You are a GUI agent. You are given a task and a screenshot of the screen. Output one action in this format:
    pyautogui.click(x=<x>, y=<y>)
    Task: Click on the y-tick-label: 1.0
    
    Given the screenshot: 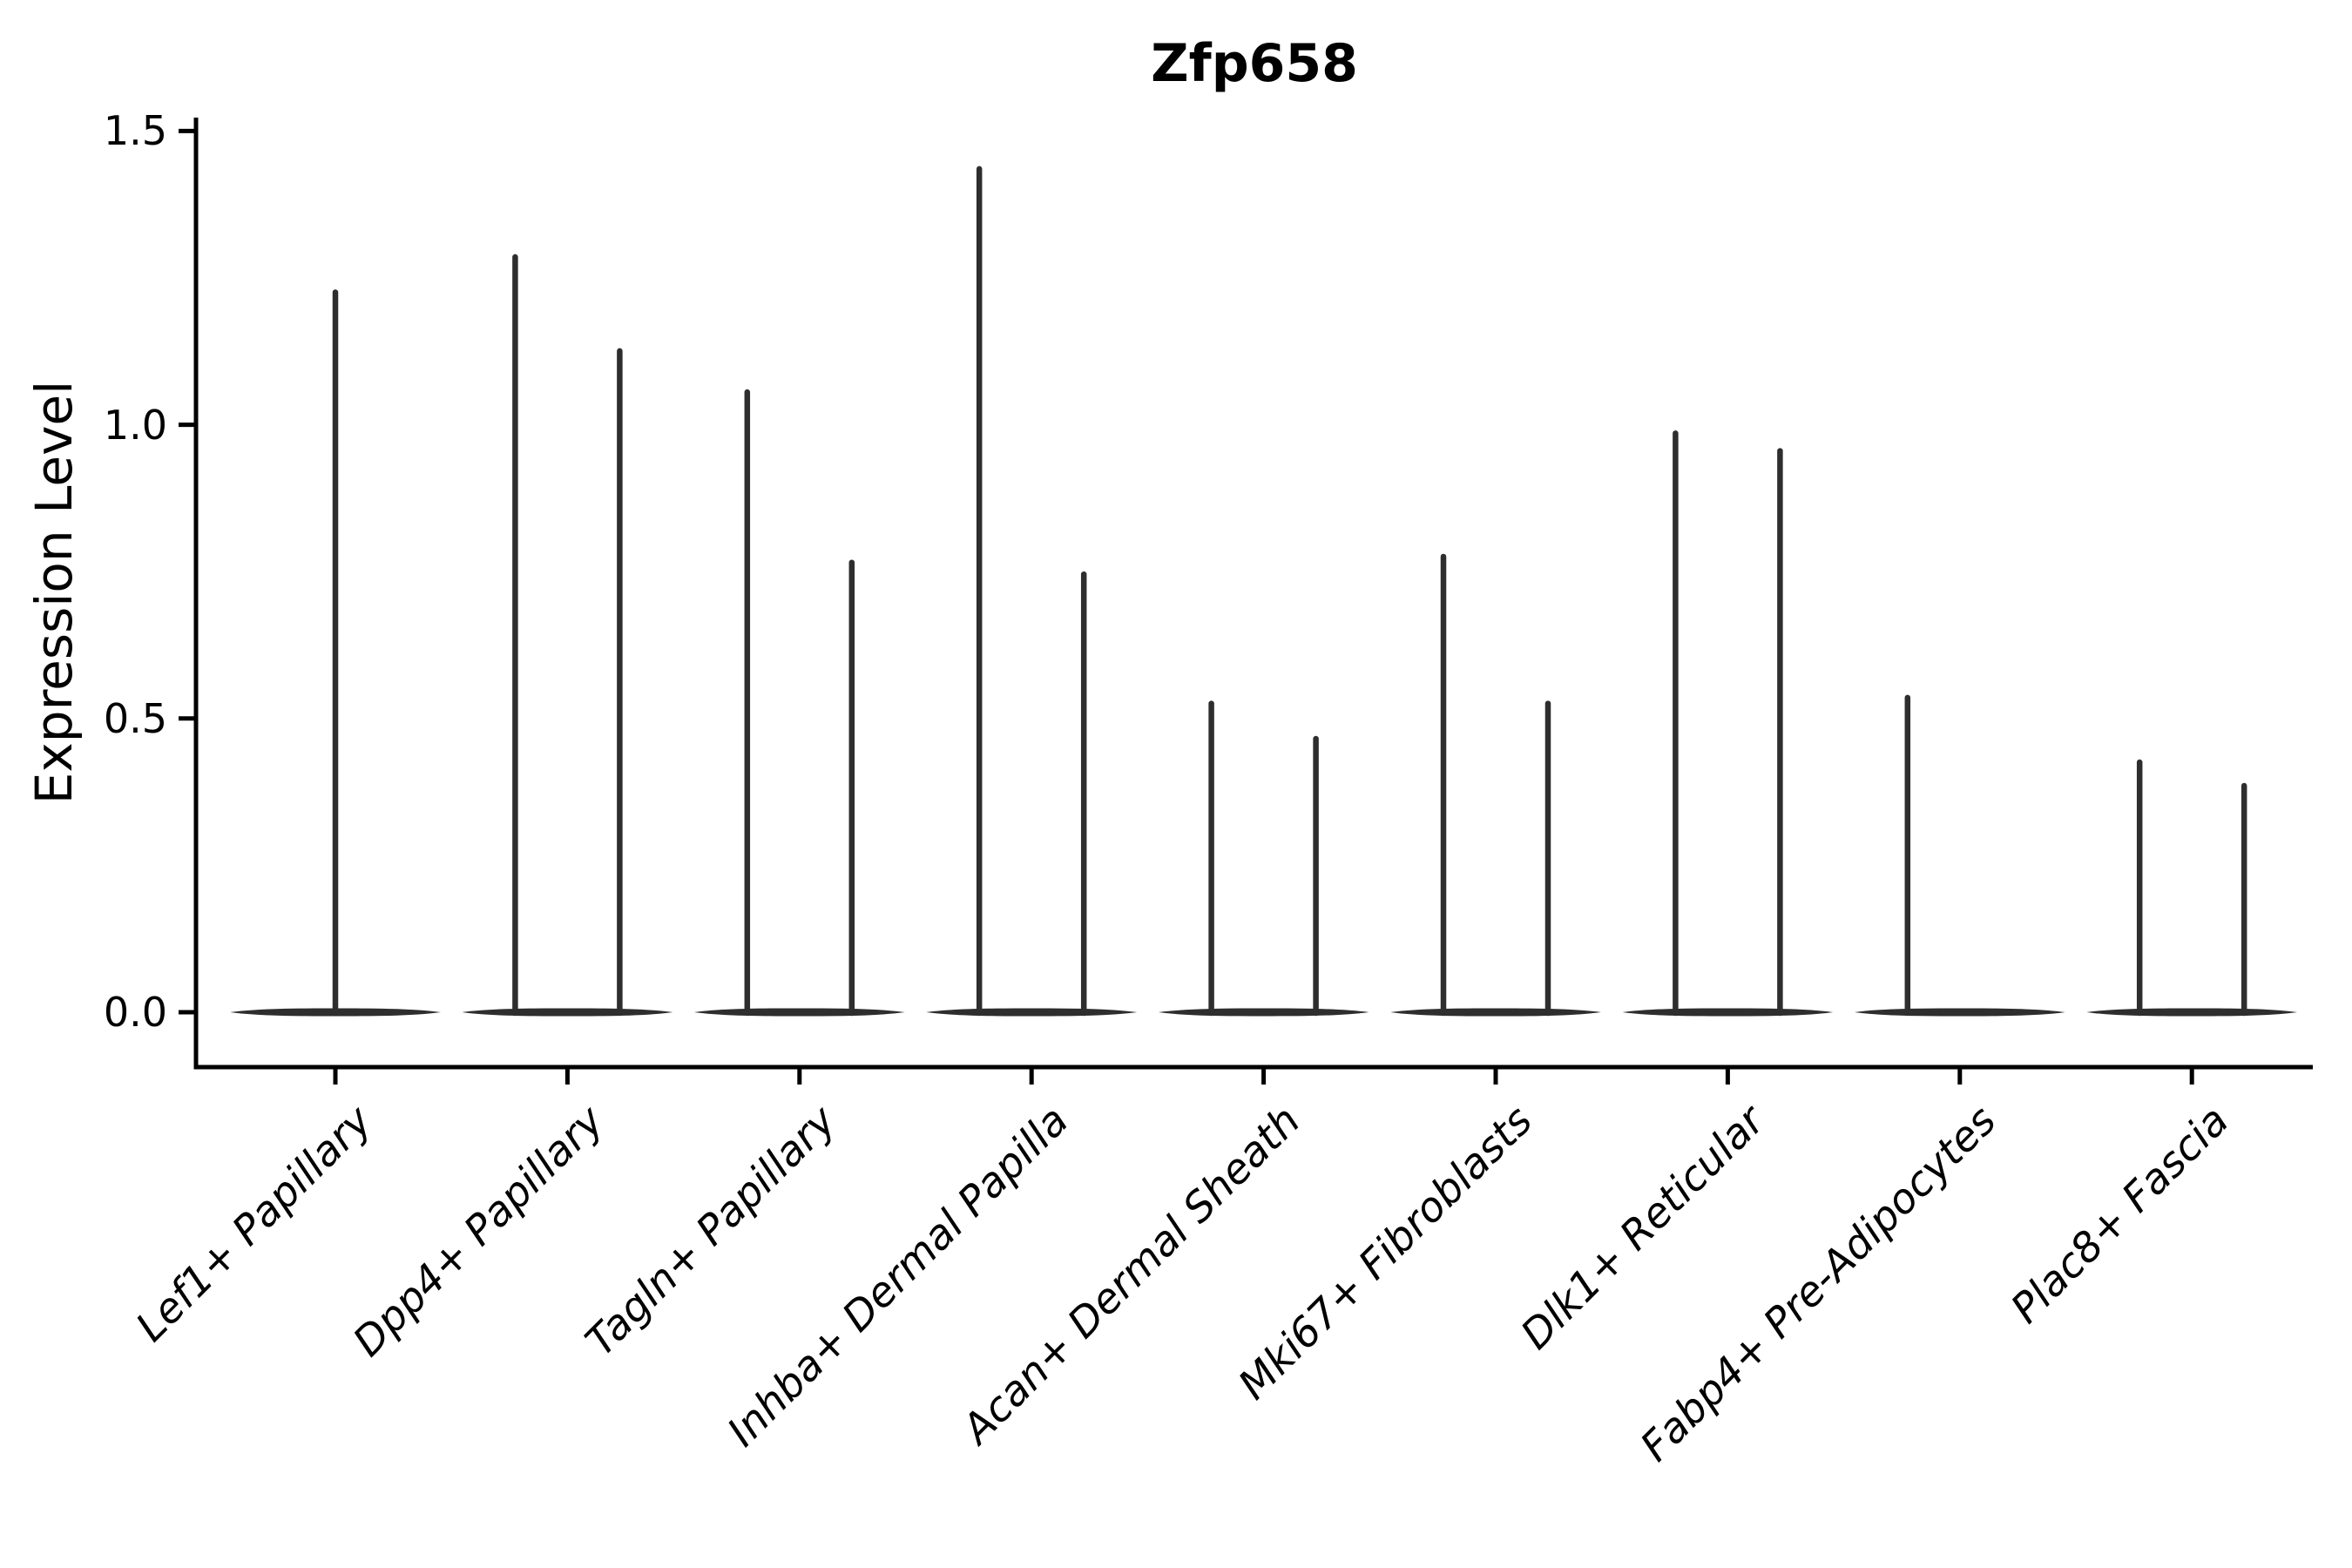 What is the action you would take?
    pyautogui.click(x=135, y=425)
    